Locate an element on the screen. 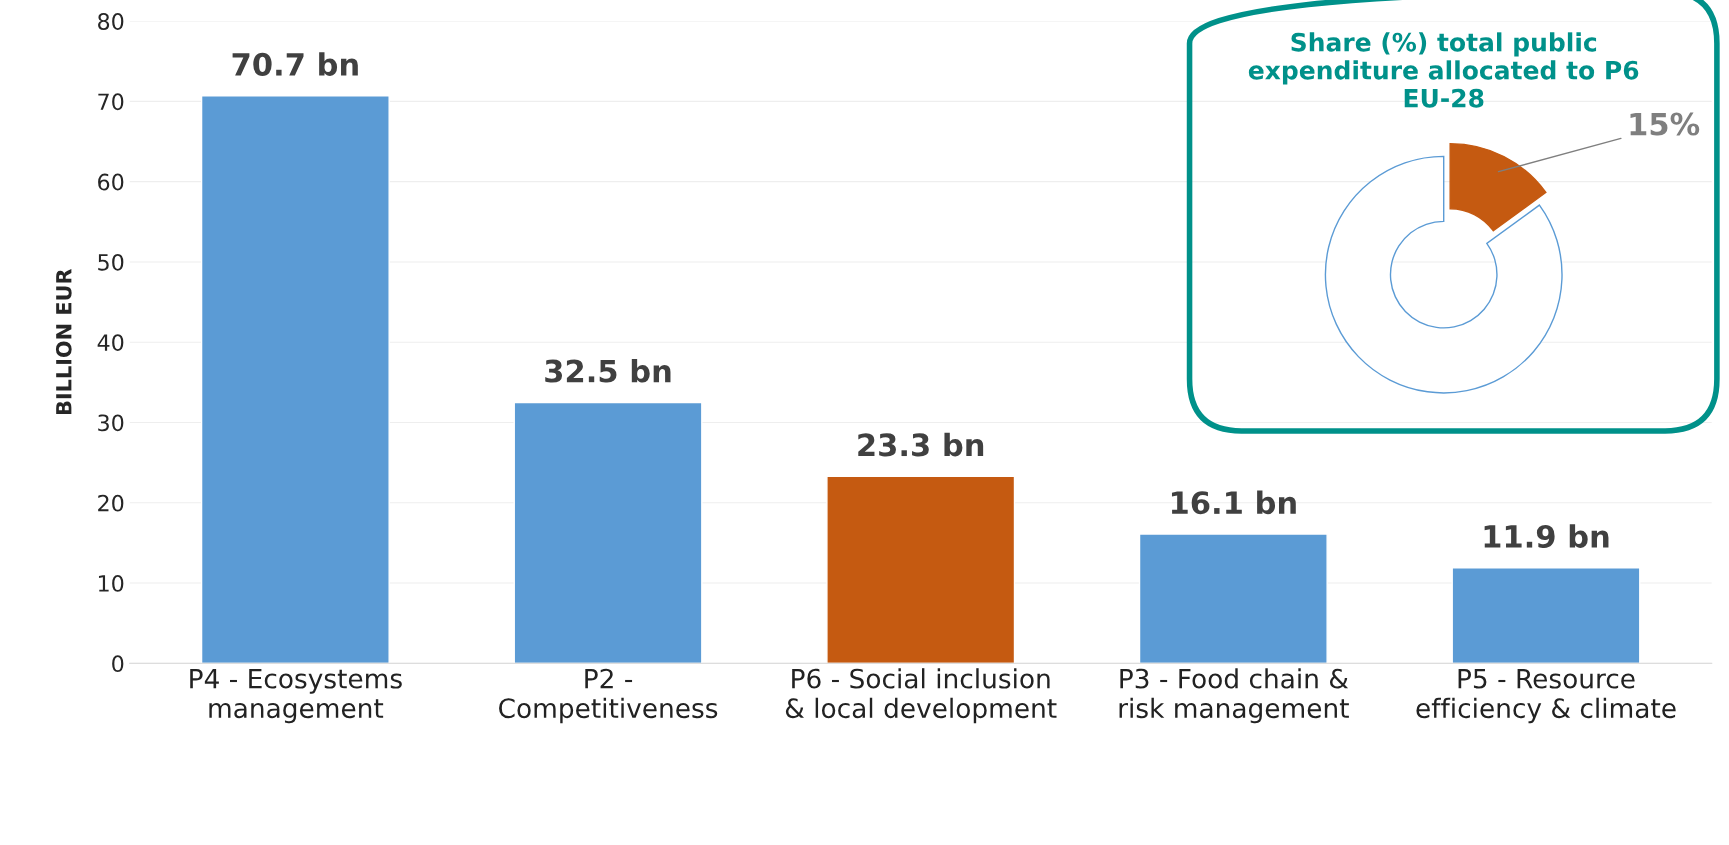 The width and height of the screenshot is (1729, 845). data-label: 15% is located at coordinates (1665, 124).